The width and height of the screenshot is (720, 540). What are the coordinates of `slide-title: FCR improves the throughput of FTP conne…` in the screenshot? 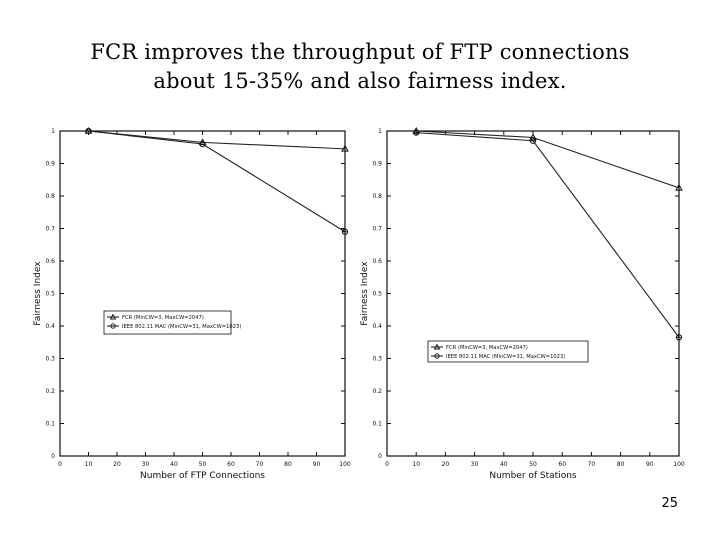 It's located at (360, 67).